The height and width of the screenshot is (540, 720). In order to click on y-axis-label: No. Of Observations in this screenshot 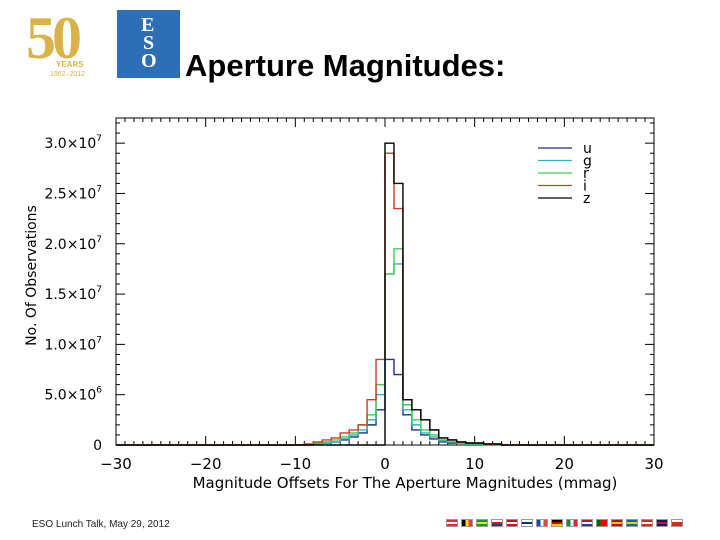, I will do `click(32, 275)`.